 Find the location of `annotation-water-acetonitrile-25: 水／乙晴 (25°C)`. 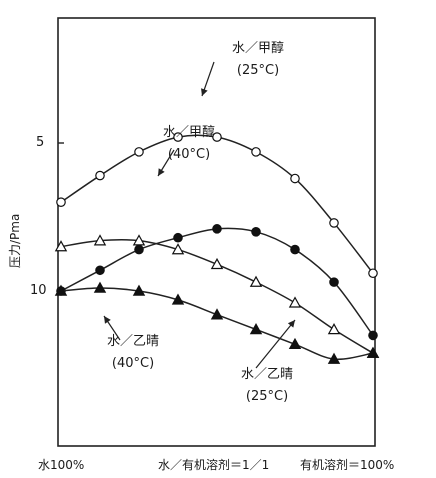

annotation-water-acetonitrile-25: 水／乙晴 (25°C) is located at coordinates (267, 386).